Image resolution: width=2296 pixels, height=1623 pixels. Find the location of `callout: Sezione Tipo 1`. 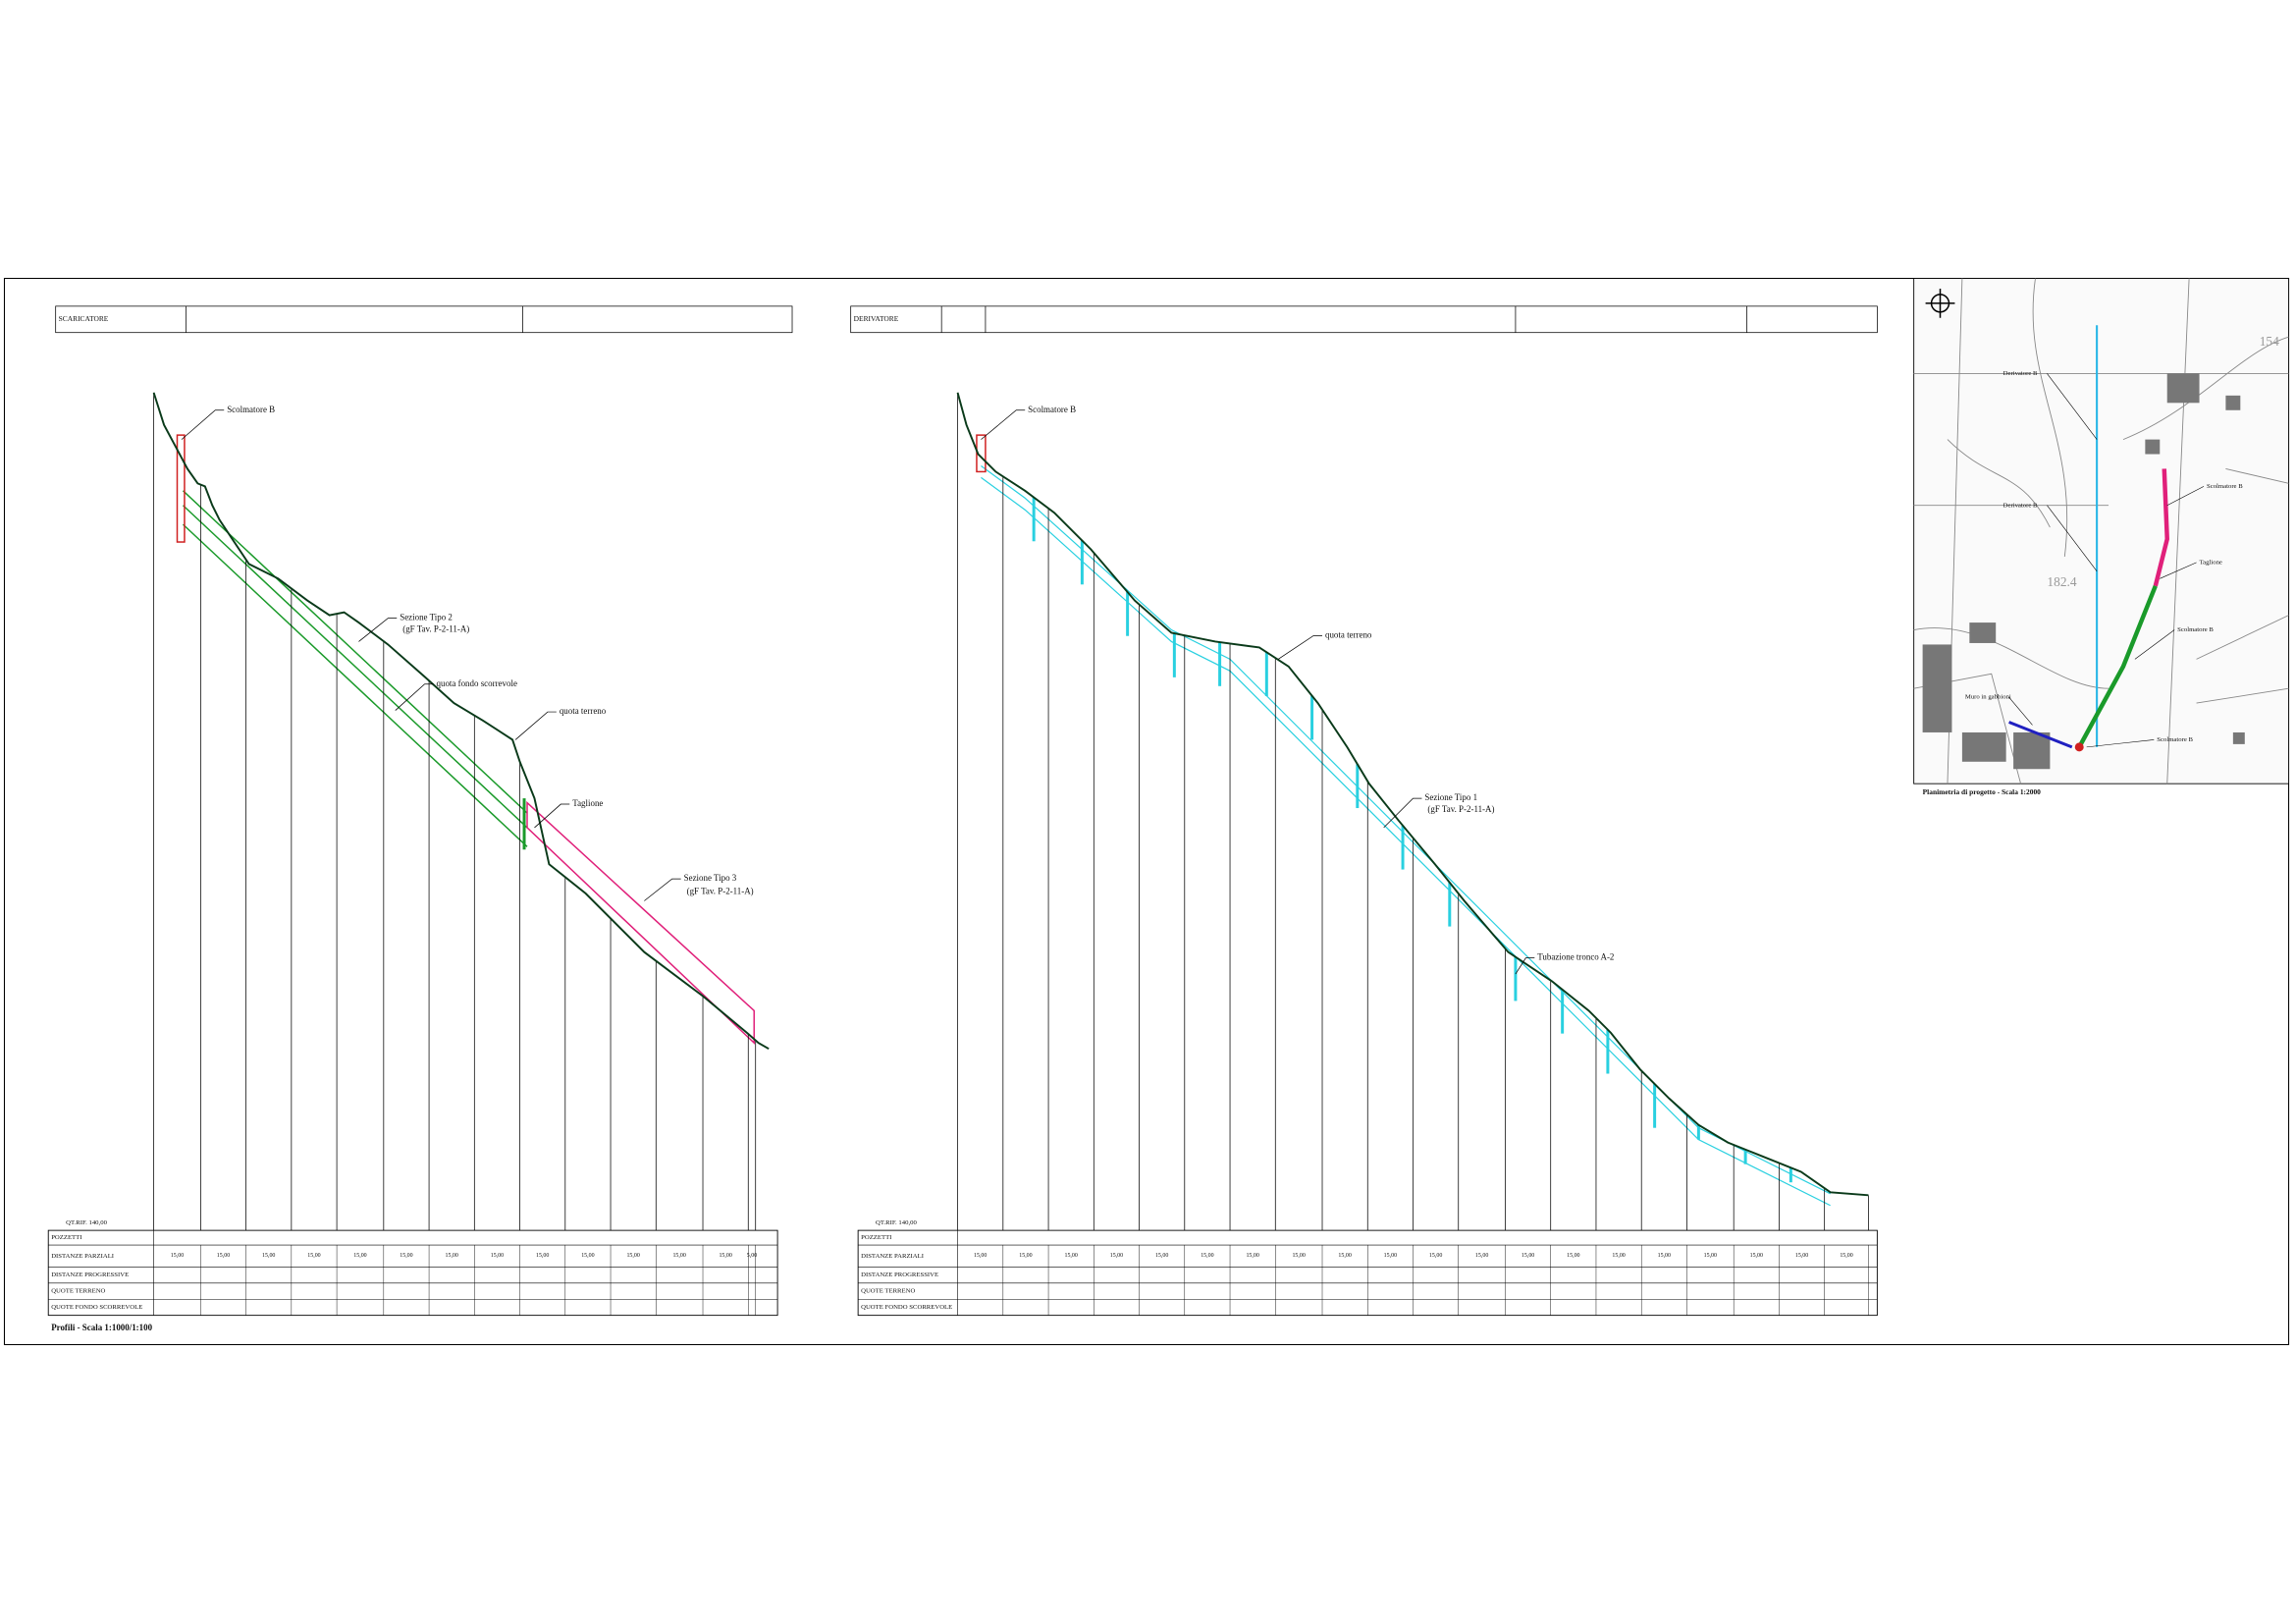

callout: Sezione Tipo 1 is located at coordinates (1450, 797).